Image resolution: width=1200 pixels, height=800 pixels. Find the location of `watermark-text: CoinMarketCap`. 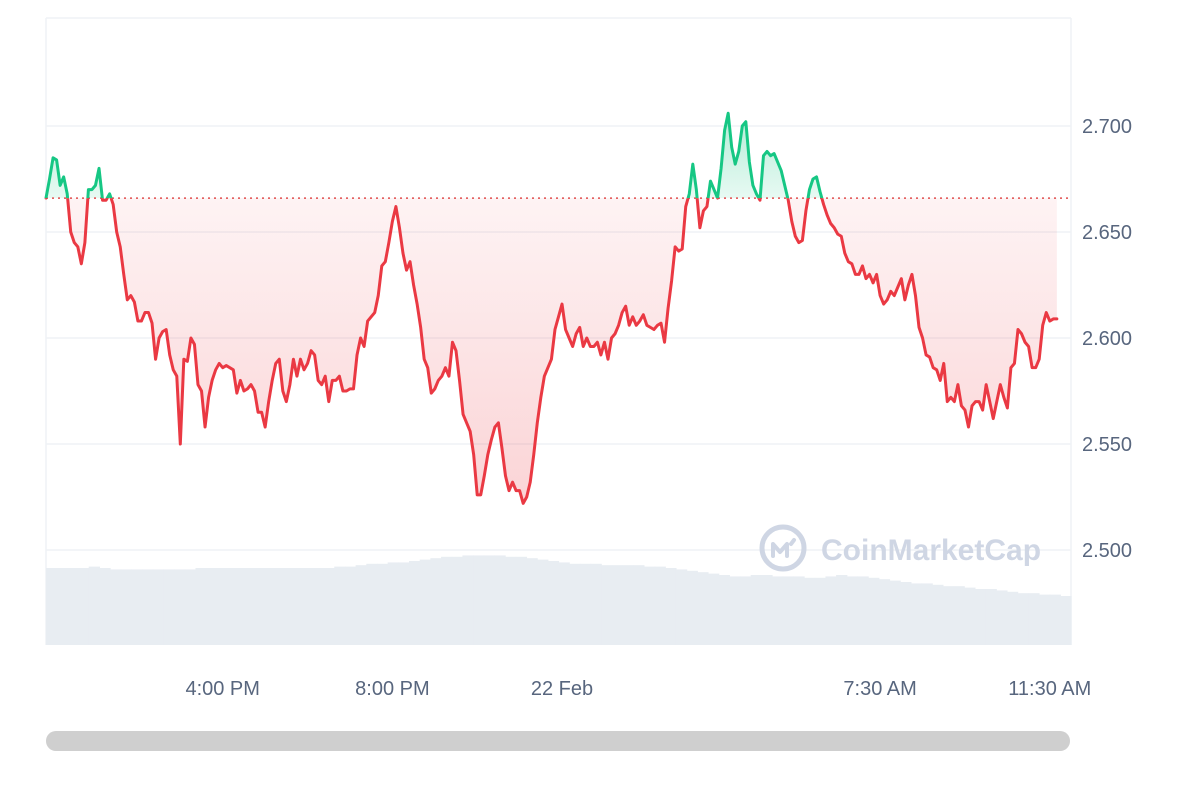

watermark-text: CoinMarketCap is located at coordinates (931, 550).